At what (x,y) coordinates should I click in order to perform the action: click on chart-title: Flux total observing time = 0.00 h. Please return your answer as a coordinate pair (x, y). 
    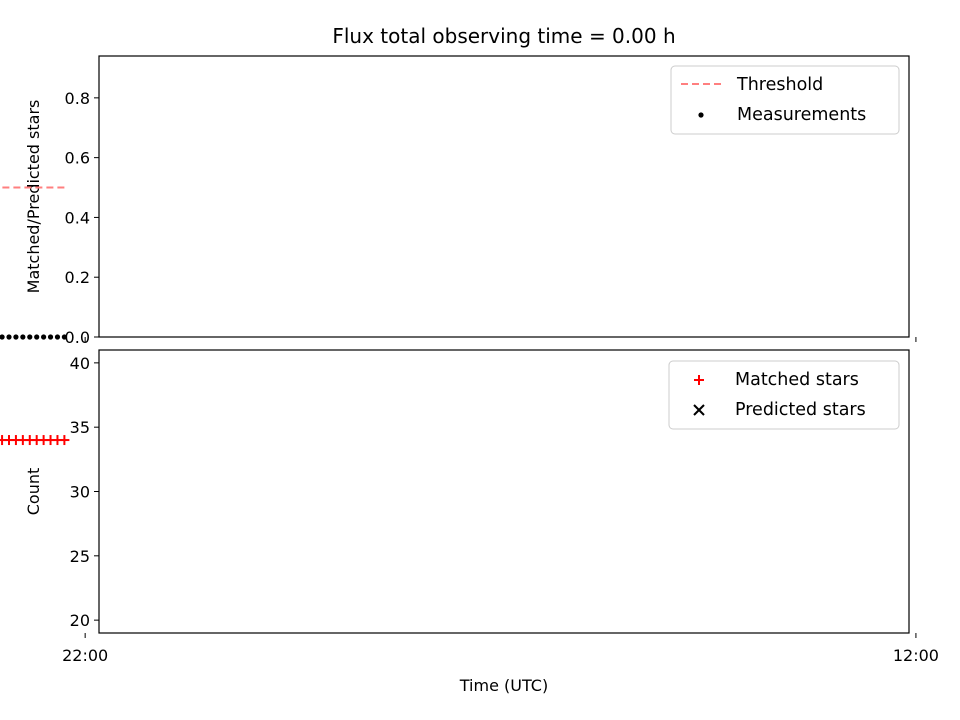
    Looking at the image, I should click on (503, 36).